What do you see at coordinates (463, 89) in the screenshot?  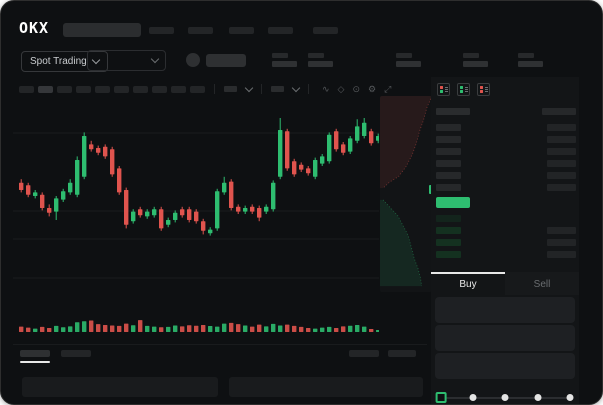 I see `book-buys-icon` at bounding box center [463, 89].